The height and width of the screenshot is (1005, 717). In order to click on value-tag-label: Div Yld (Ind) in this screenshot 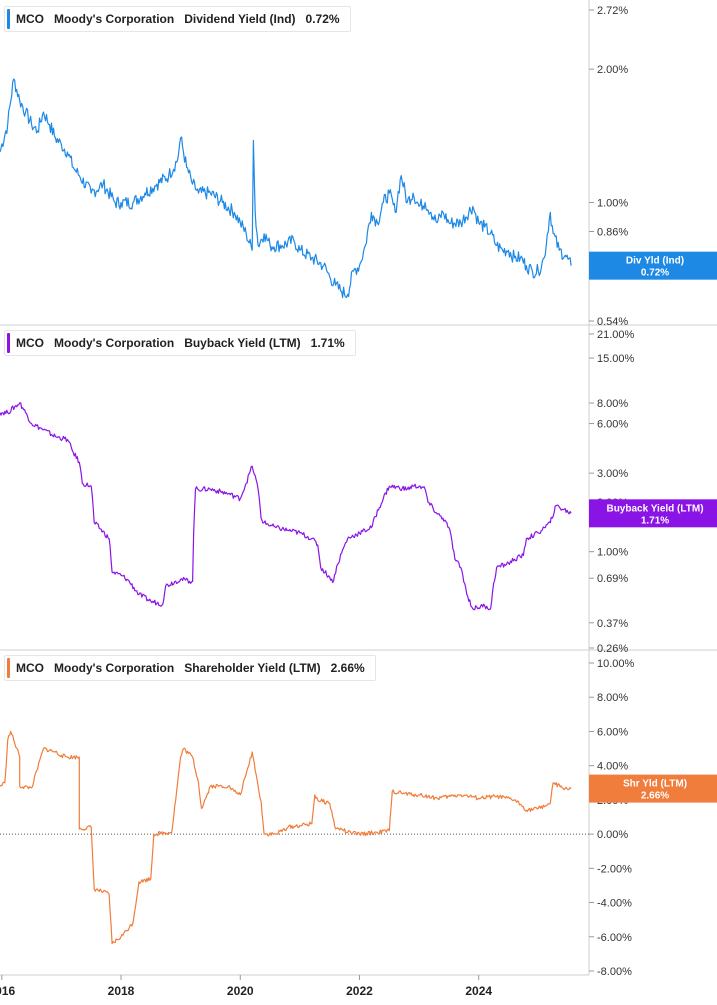, I will do `click(655, 261)`.